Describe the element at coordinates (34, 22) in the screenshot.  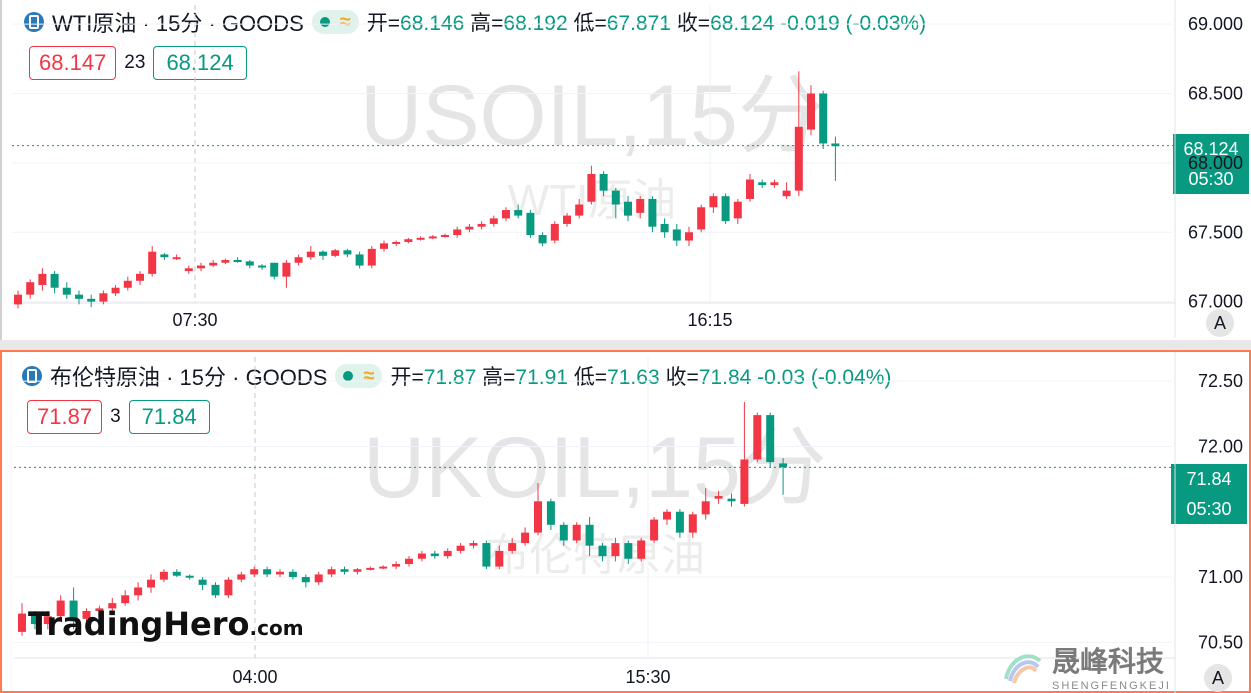
I see `symbol-logo-icon` at that location.